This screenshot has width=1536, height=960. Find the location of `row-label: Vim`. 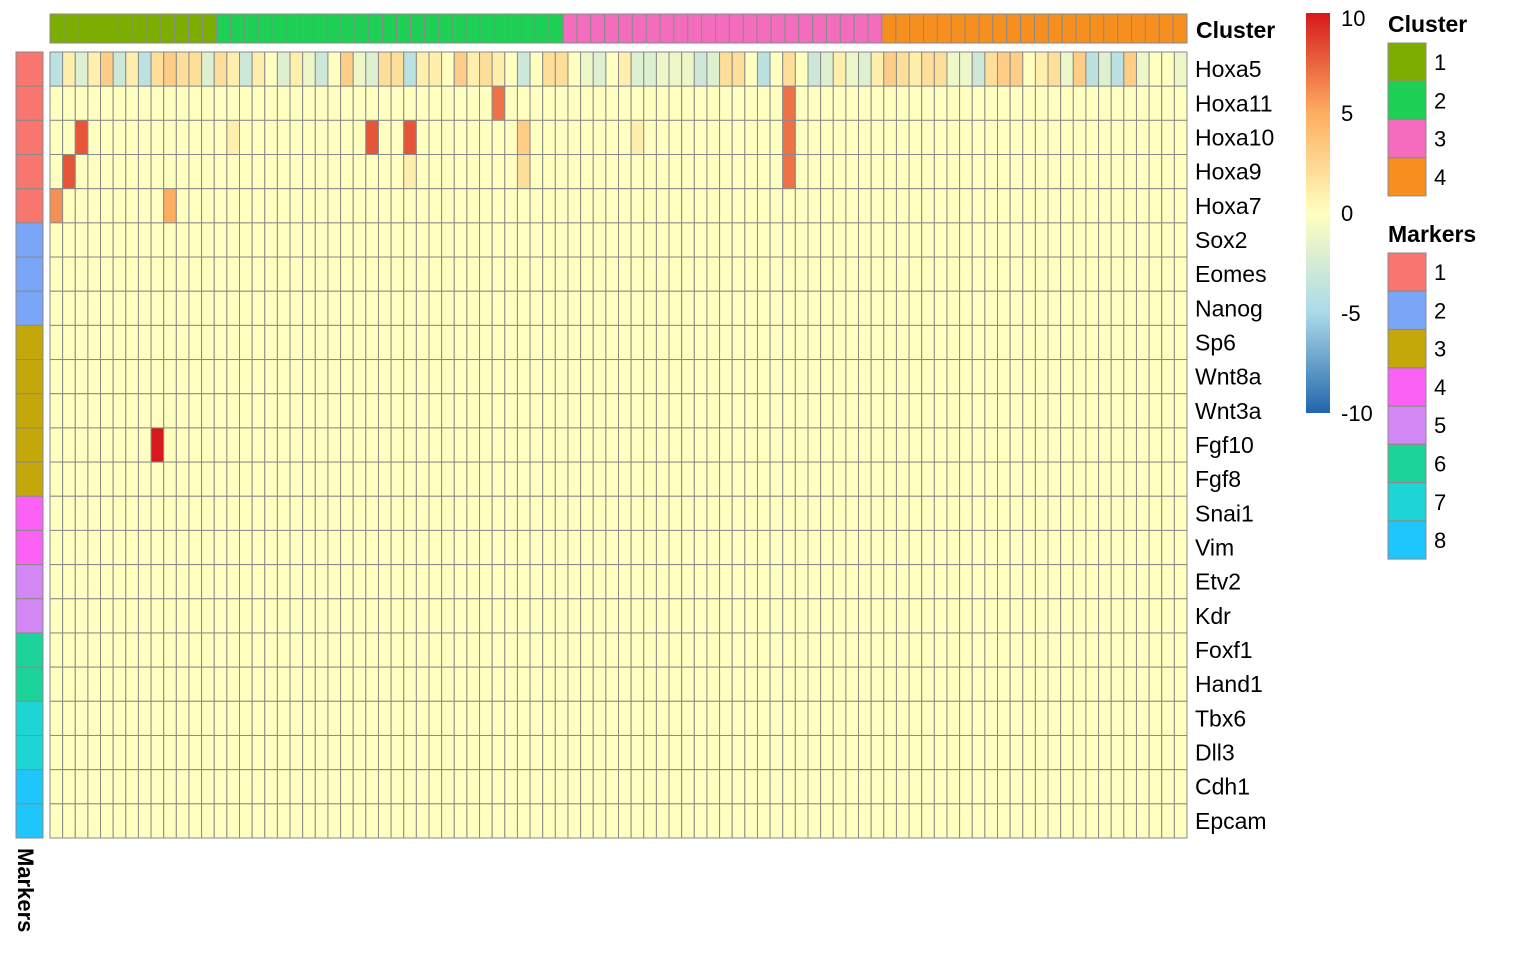

row-label: Vim is located at coordinates (1214, 548).